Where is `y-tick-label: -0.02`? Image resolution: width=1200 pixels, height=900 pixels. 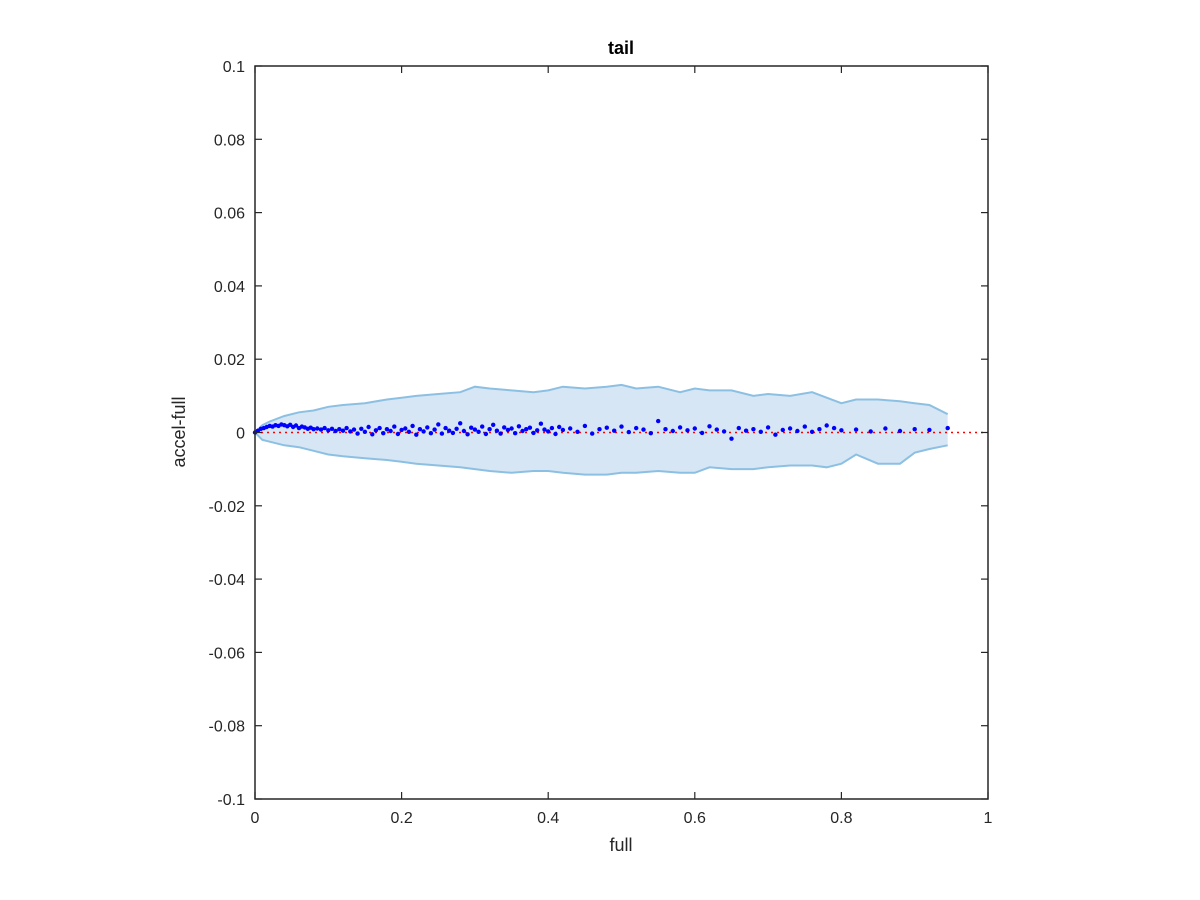
y-tick-label: -0.02 is located at coordinates (227, 507).